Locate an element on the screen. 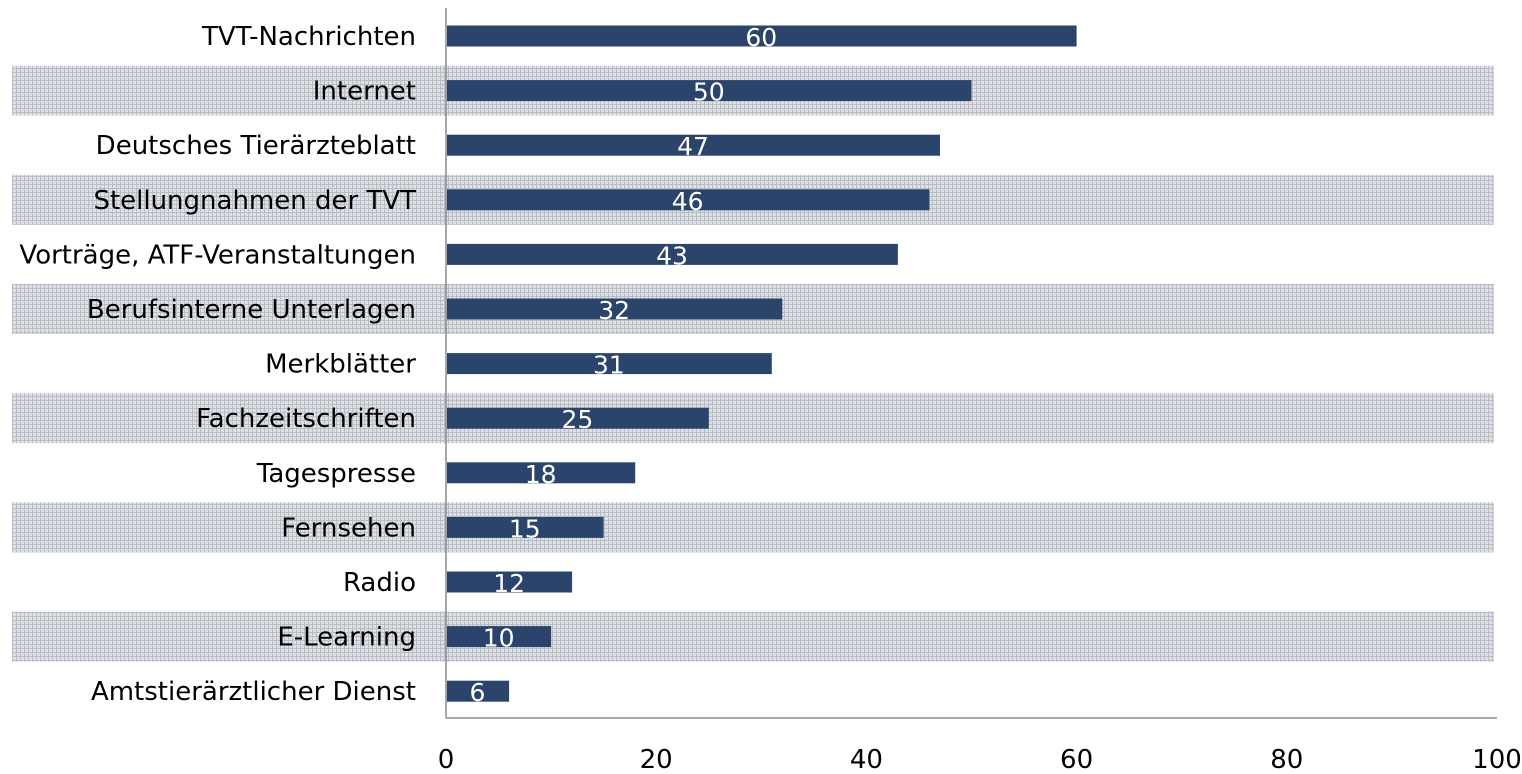 The width and height of the screenshot is (1522, 774). category-label: Berufsinterne Unterlagen is located at coordinates (251, 310).